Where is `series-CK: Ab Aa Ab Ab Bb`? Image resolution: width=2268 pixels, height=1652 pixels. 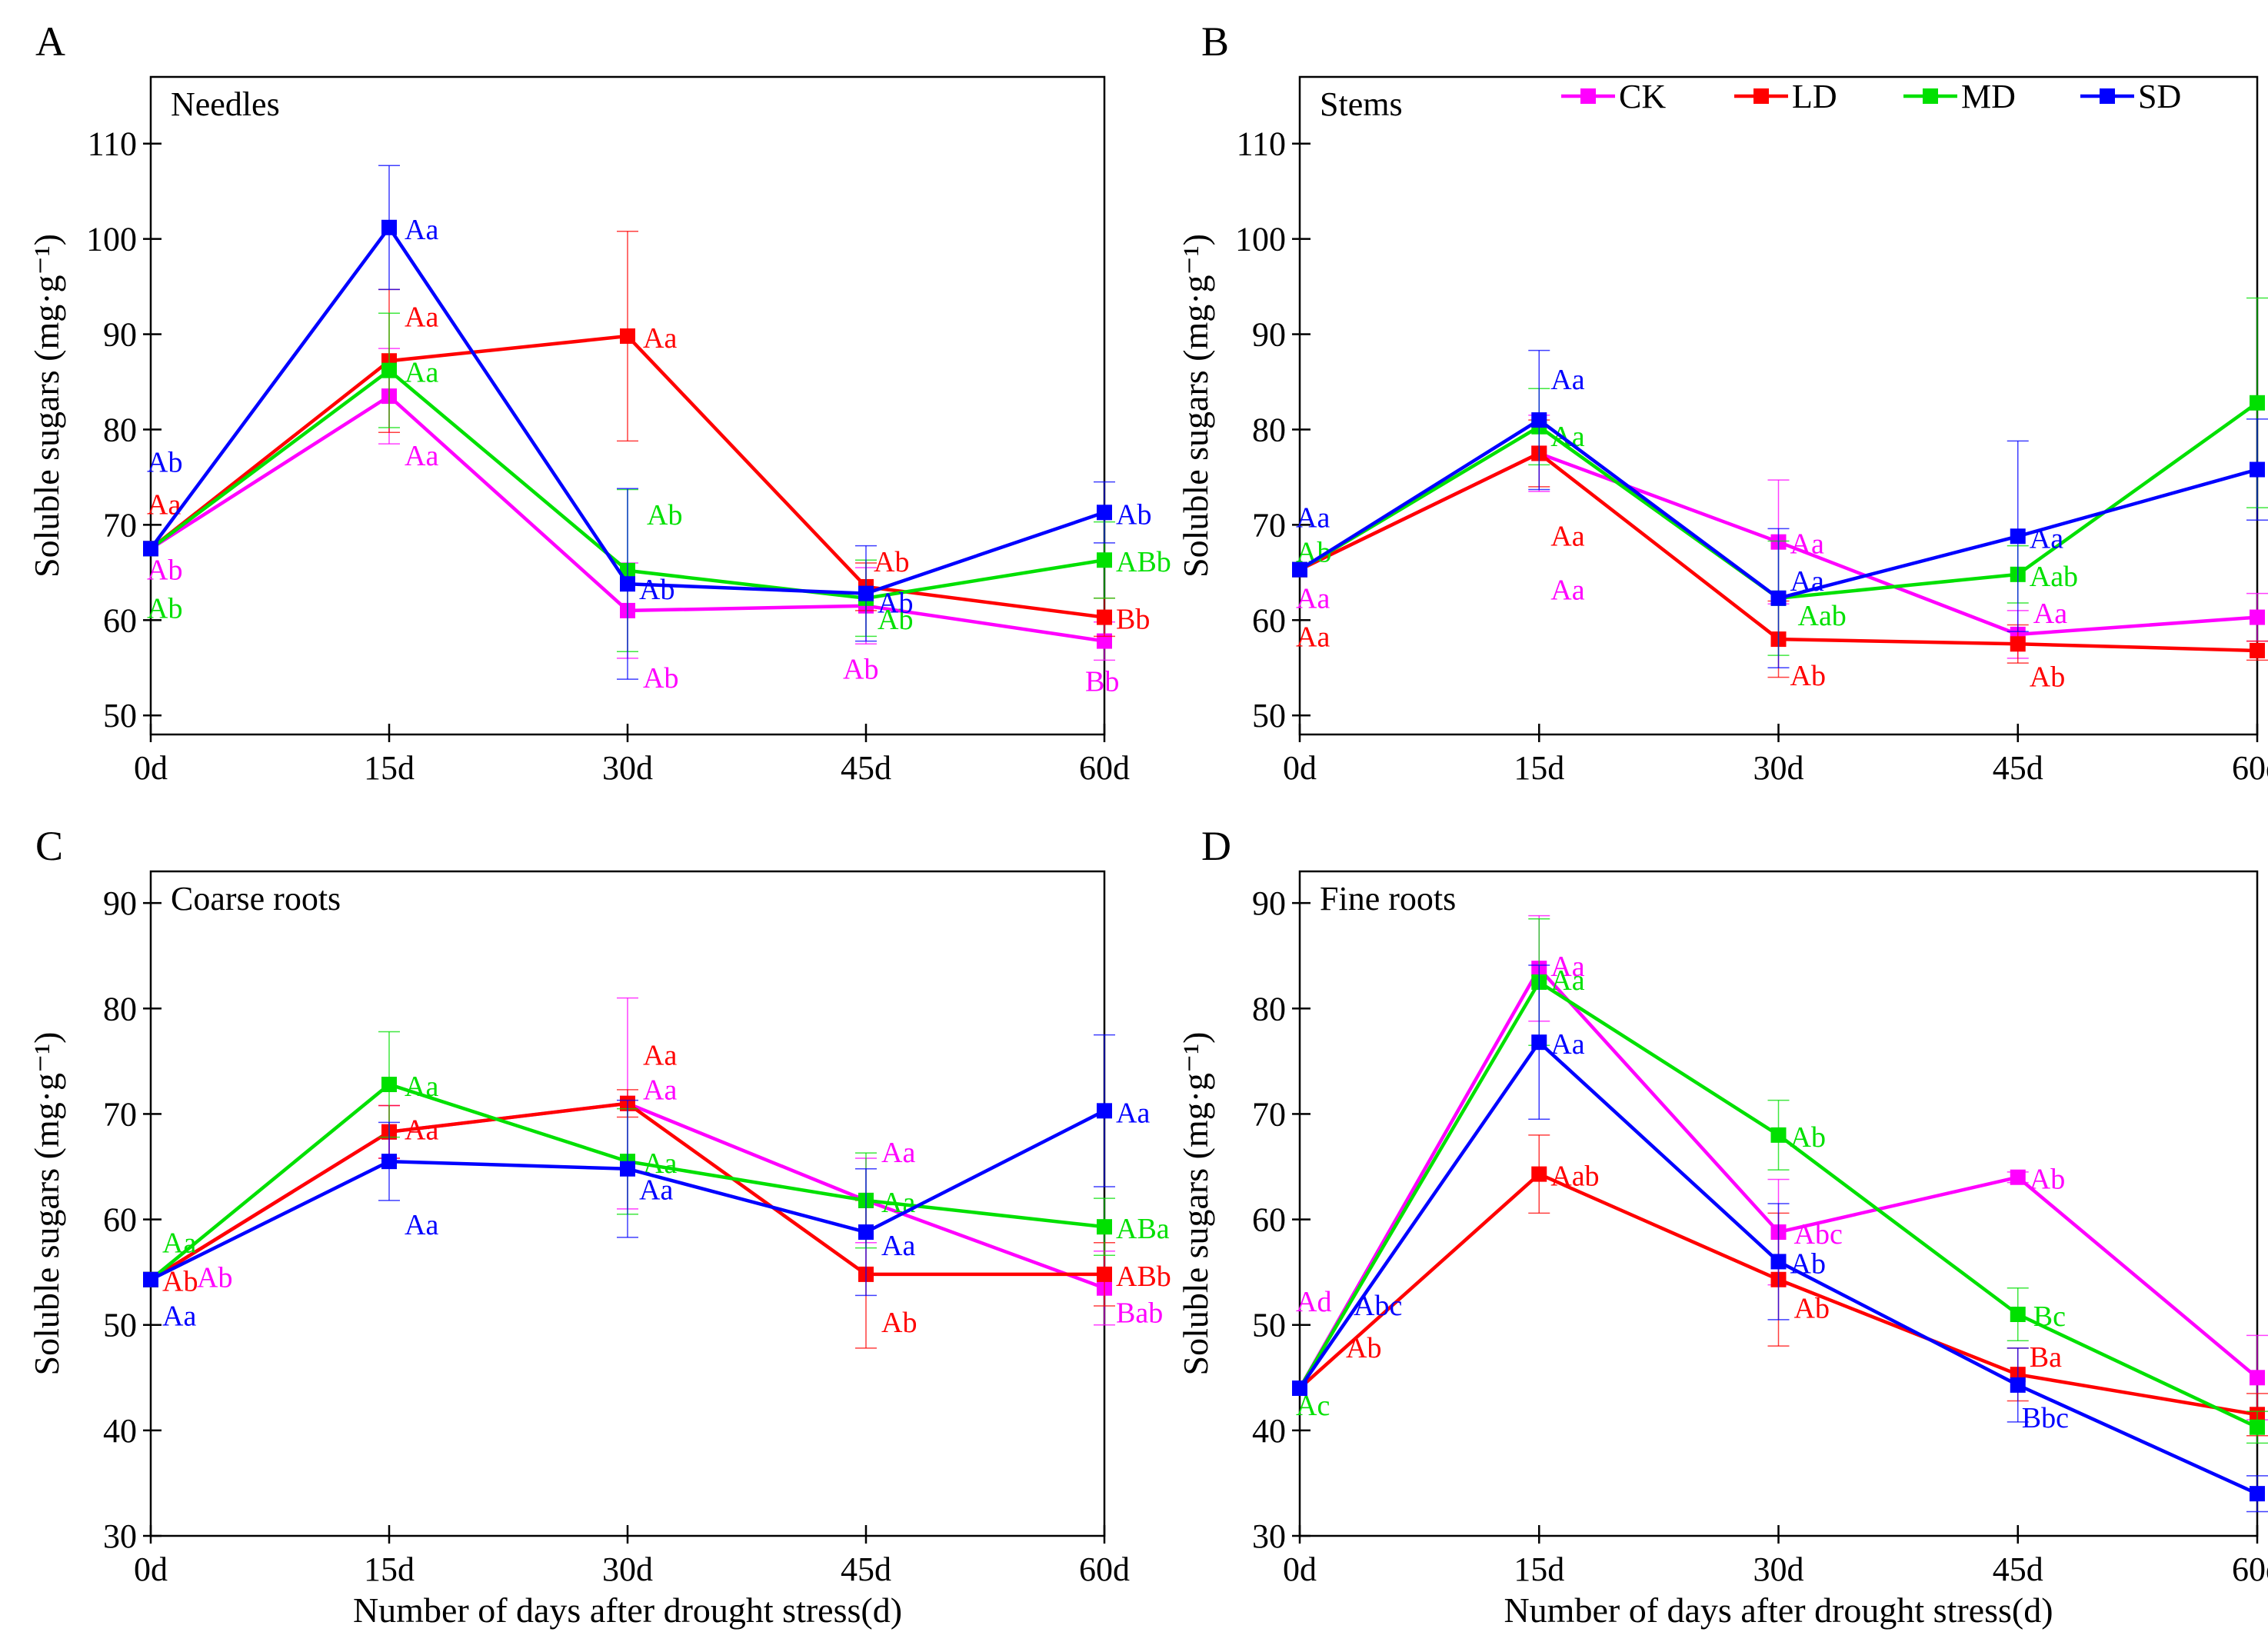
series-CK: Ab Aa Ab Ab Bb is located at coordinates (631, 523).